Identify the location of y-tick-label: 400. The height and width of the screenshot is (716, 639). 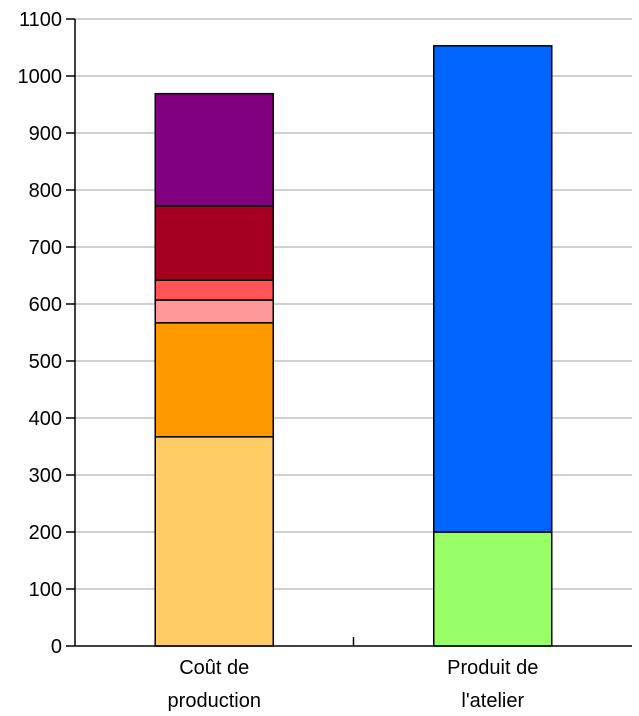
(45, 419).